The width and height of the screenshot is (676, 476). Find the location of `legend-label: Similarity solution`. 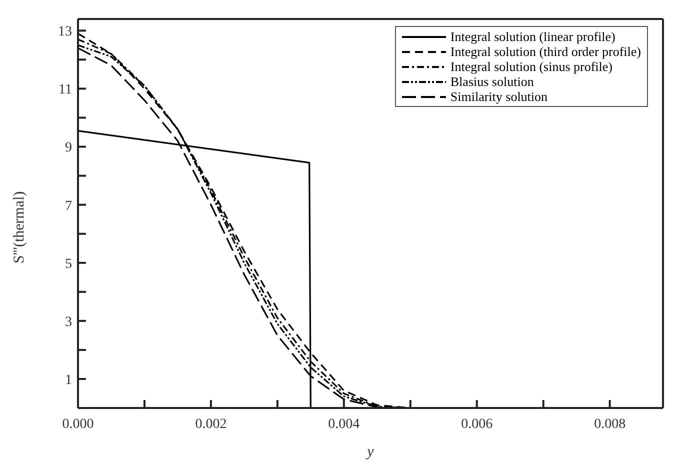

legend-label: Similarity solution is located at coordinates (499, 96).